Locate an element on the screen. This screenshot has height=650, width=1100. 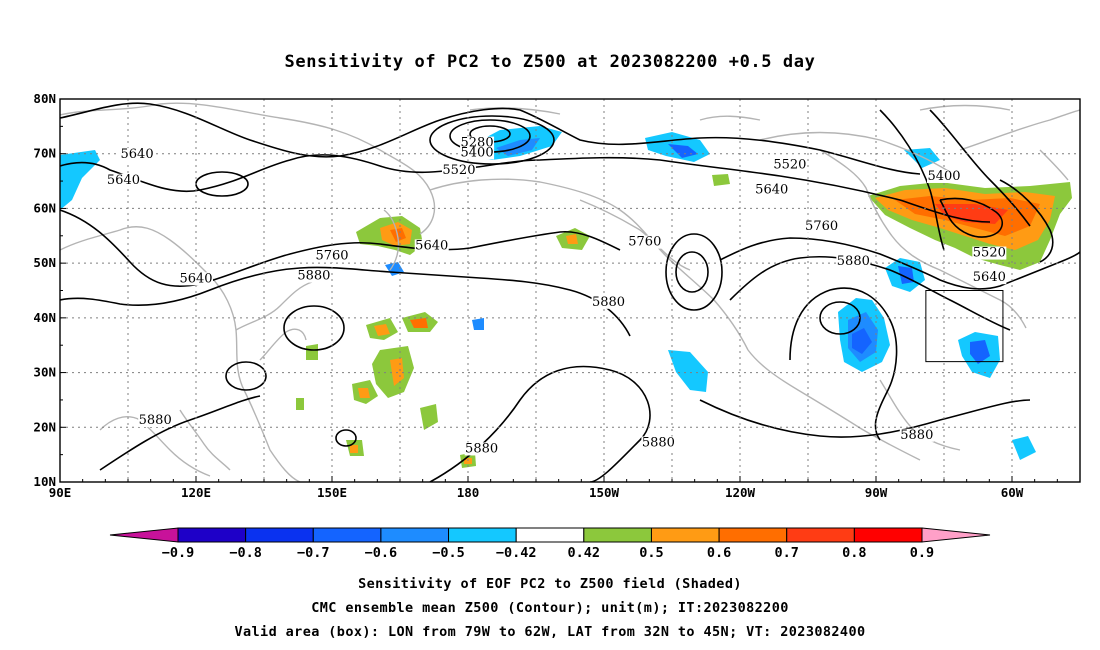
colorbar-label: 0.5 is located at coordinates (651, 553).